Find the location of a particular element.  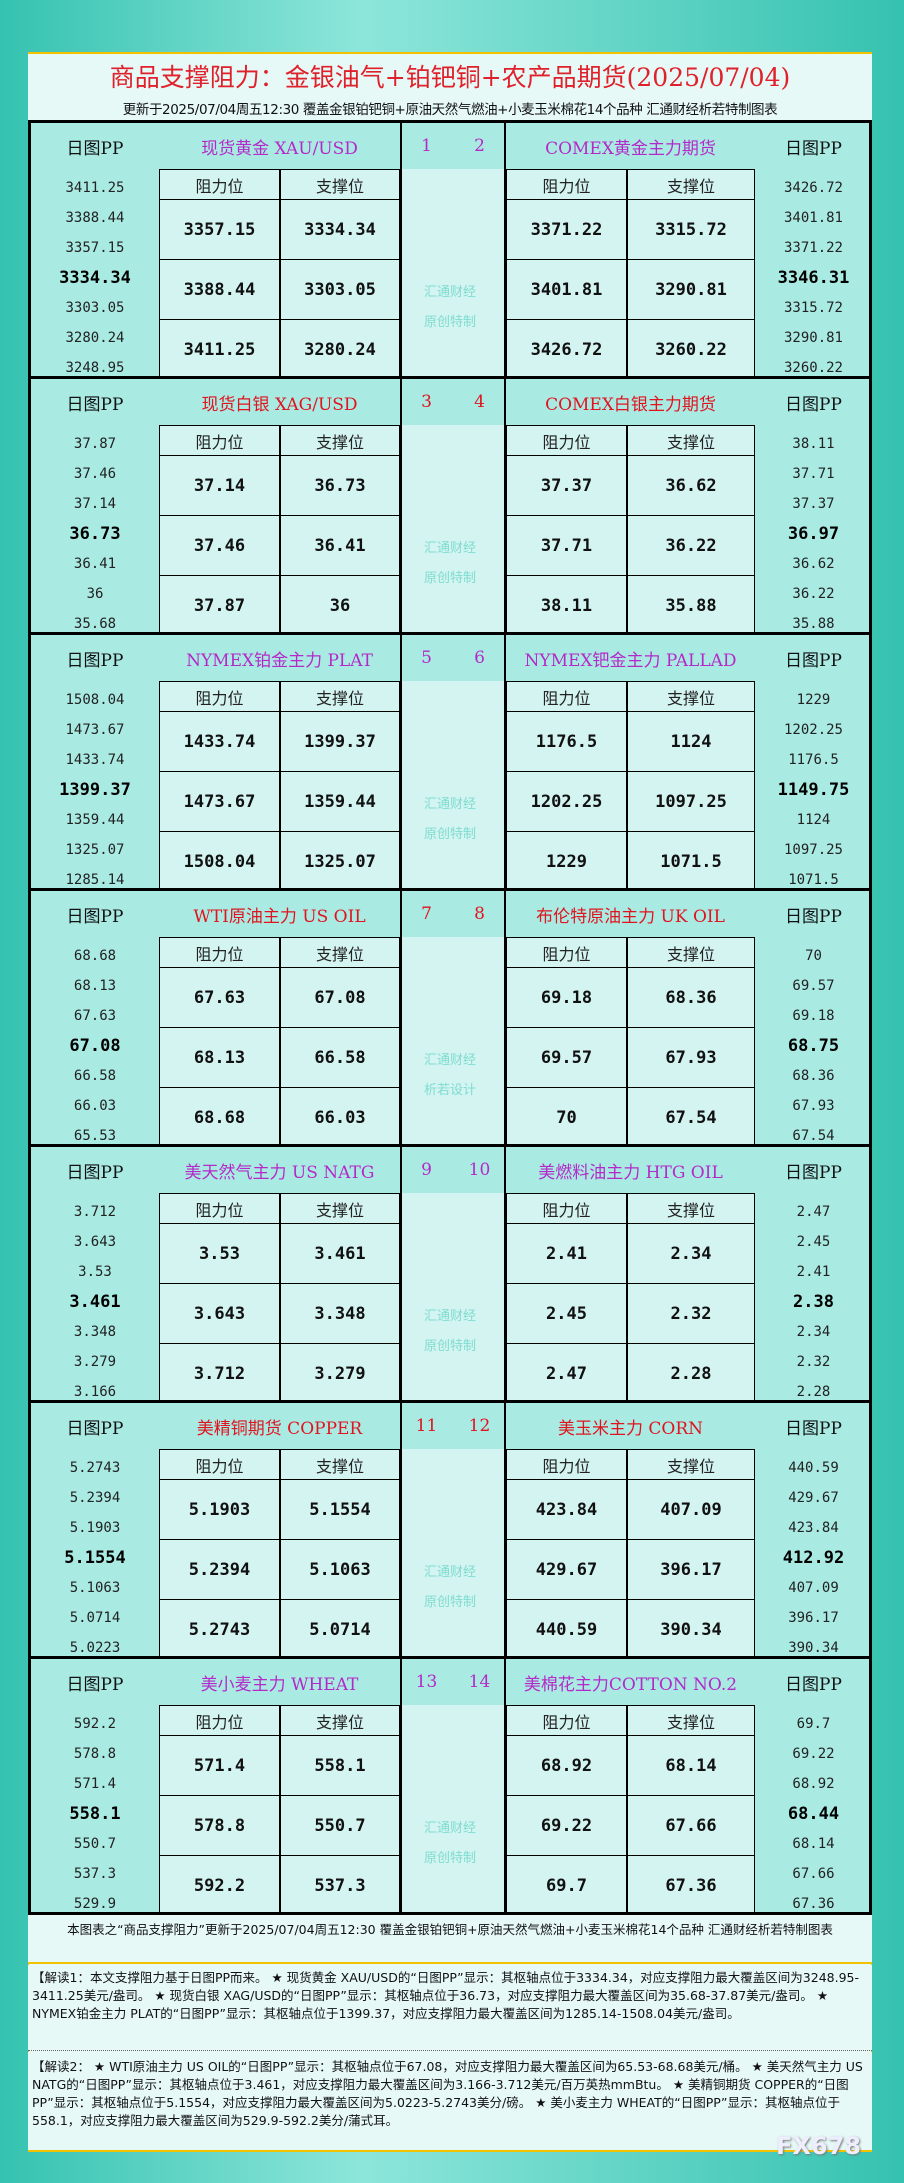

instrument-title-right: 美燃料油主力 HTG OIL is located at coordinates (630, 1172).